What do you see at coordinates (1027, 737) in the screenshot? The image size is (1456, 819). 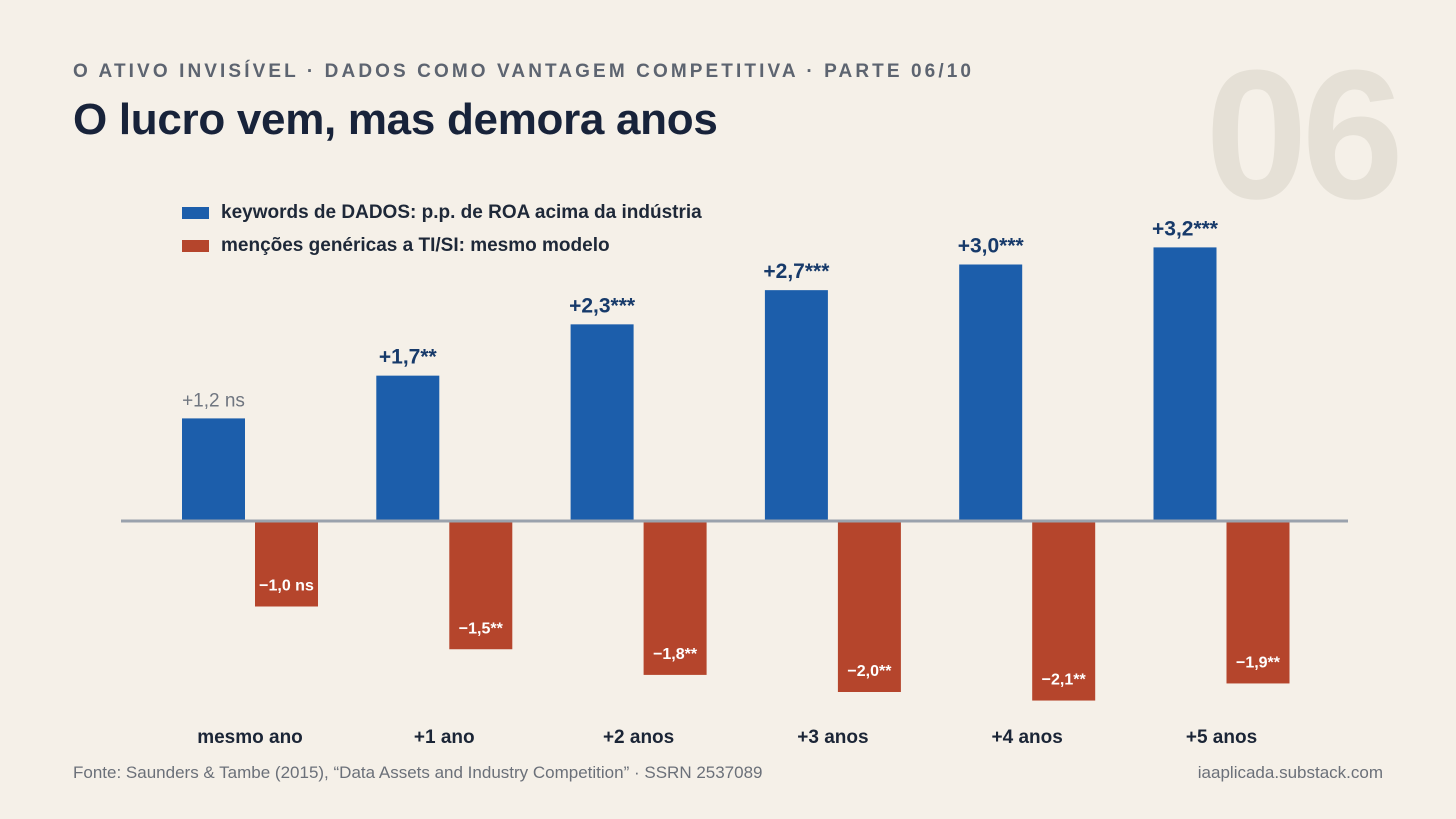 I see `category-label-4: +4 anos` at bounding box center [1027, 737].